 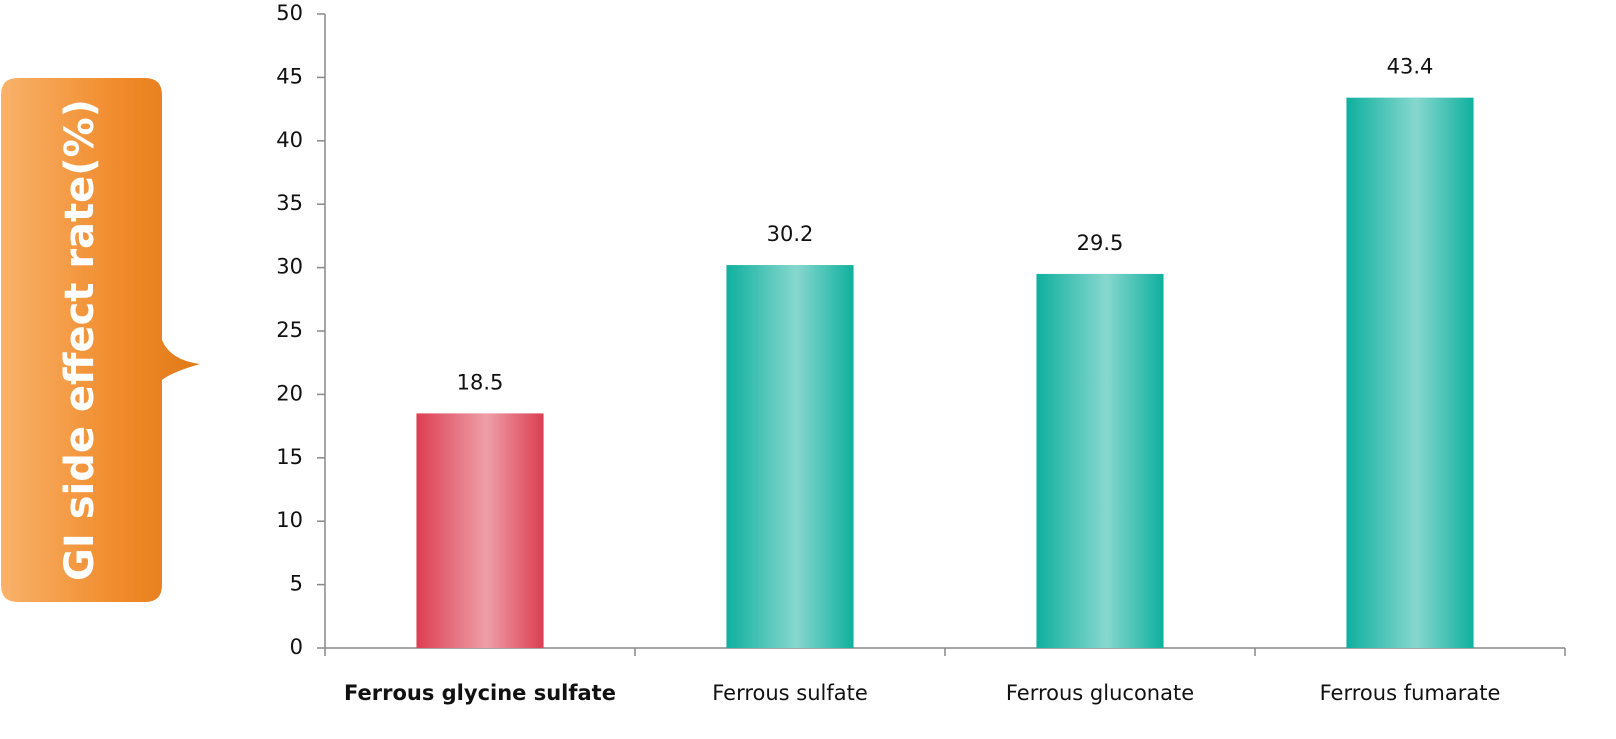 I want to click on label-callout, so click(x=100, y=340).